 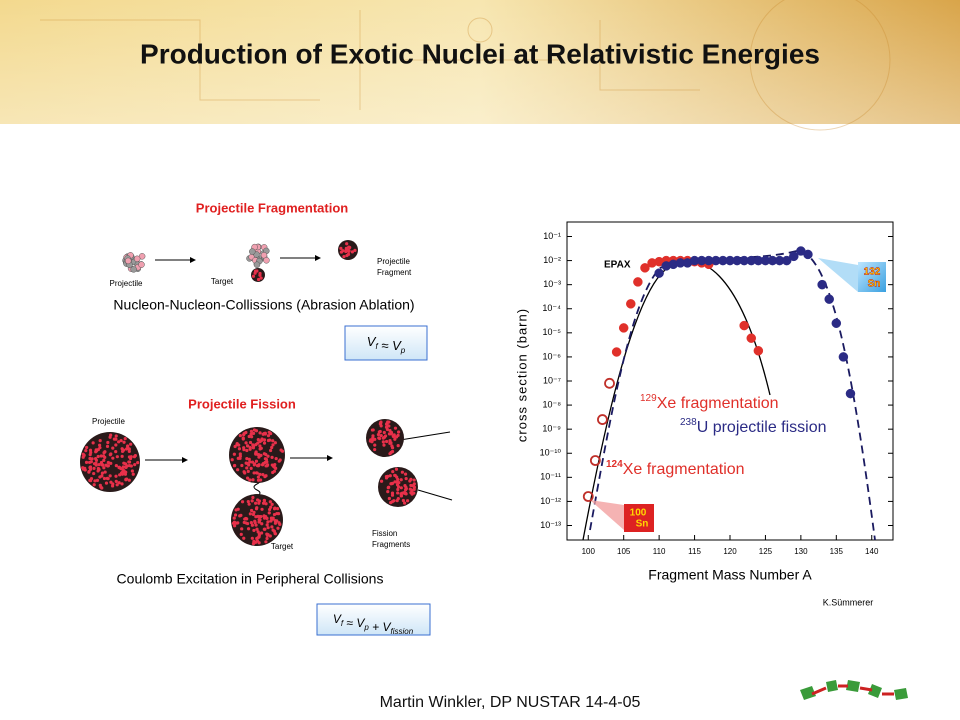 What do you see at coordinates (838, 275) in the screenshot?
I see `pointer` at bounding box center [838, 275].